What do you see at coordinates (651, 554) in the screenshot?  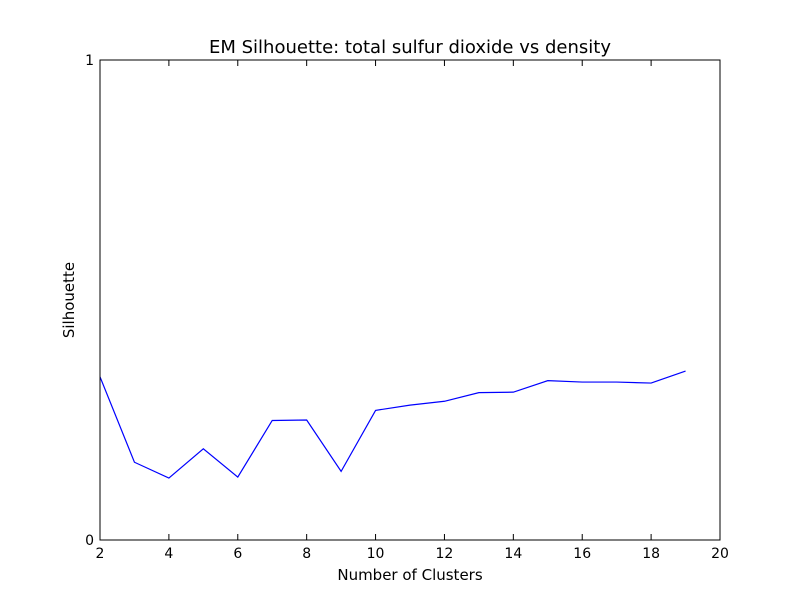 I see `x-tick-label: 18` at bounding box center [651, 554].